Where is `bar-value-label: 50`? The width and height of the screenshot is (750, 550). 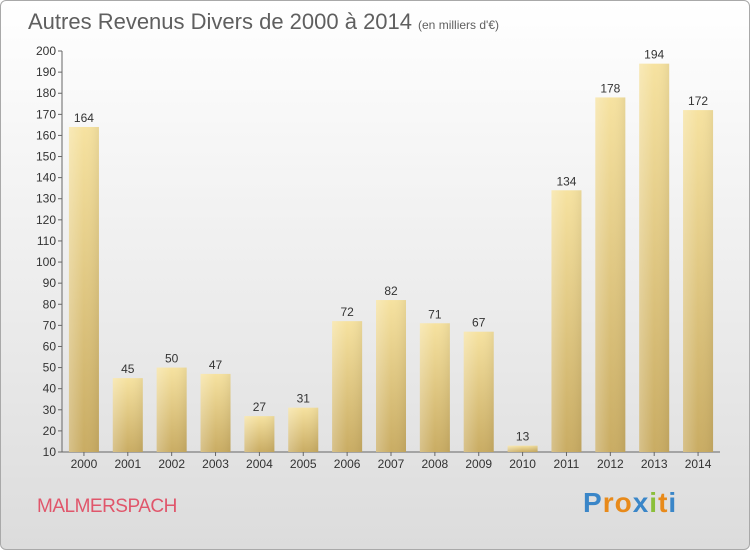
bar-value-label: 50 is located at coordinates (172, 359).